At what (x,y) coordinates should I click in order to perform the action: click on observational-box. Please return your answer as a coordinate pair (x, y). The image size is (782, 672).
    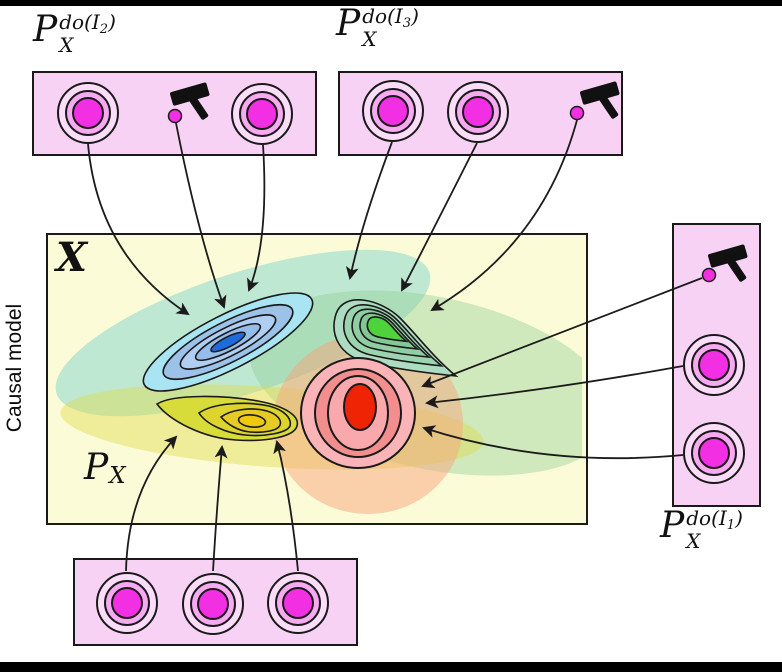
    Looking at the image, I should click on (215, 602).